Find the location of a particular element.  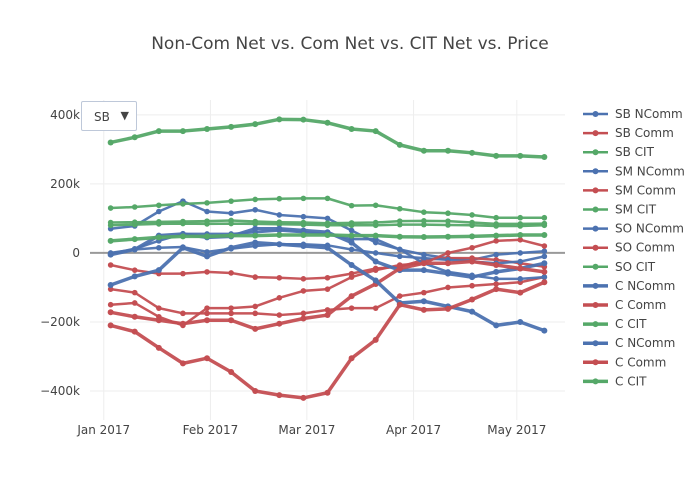

x-tick-label: Jan 2017 is located at coordinates (103, 430).